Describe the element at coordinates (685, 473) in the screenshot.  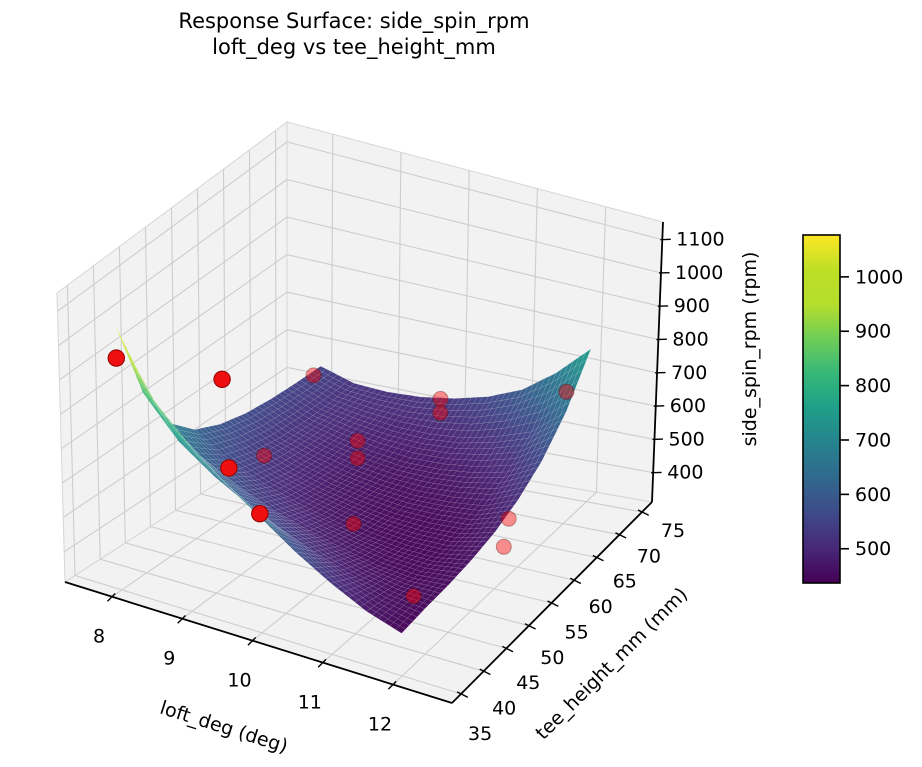
I see `z-tick-label: 400` at that location.